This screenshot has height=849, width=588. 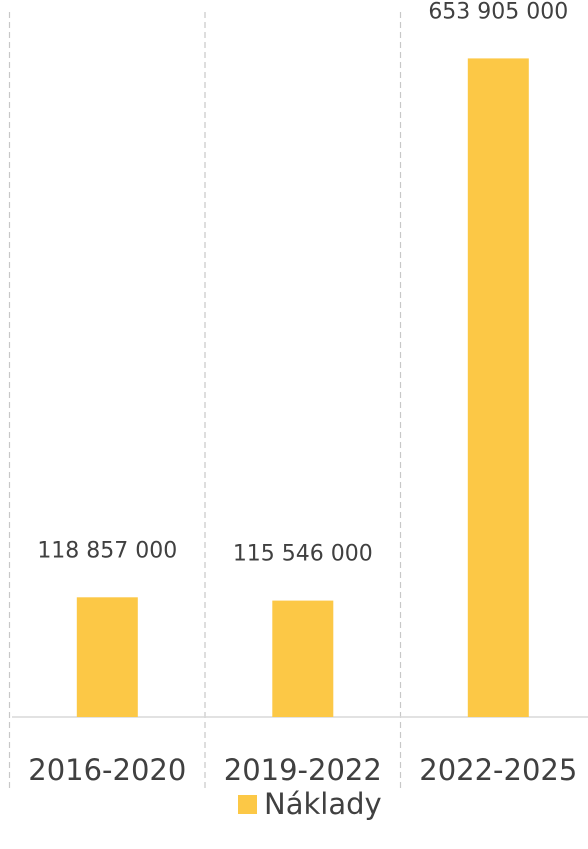 What do you see at coordinates (303, 658) in the screenshot?
I see `bar-2019-2022` at bounding box center [303, 658].